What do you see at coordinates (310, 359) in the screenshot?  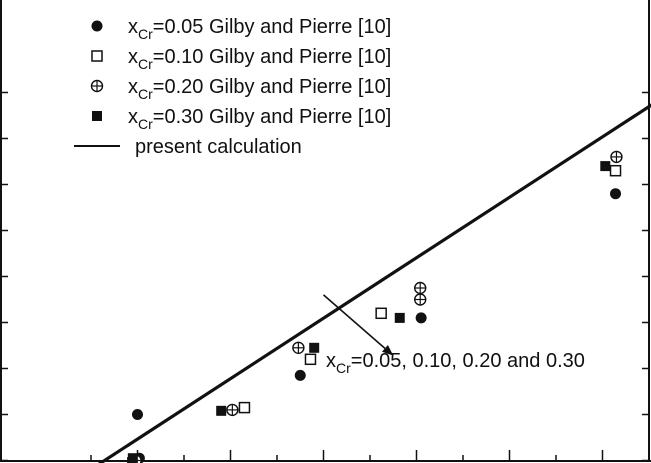 I see `data-point-open-square-s2-p3` at bounding box center [310, 359].